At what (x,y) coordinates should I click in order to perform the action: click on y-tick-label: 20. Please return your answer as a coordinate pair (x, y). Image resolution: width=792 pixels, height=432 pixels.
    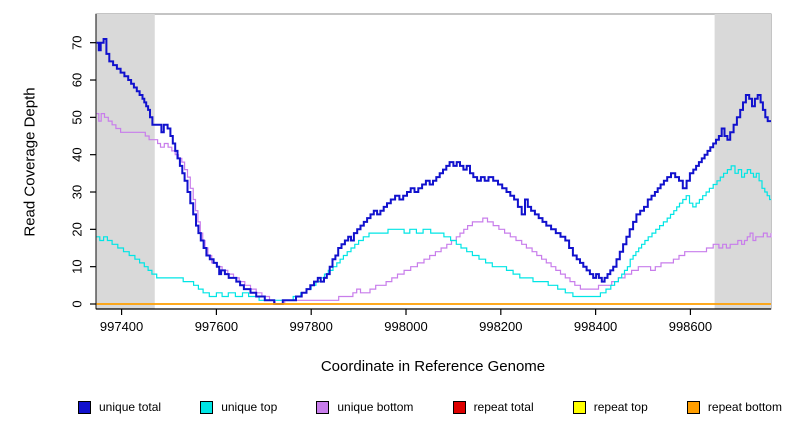
    Looking at the image, I should click on (76, 229).